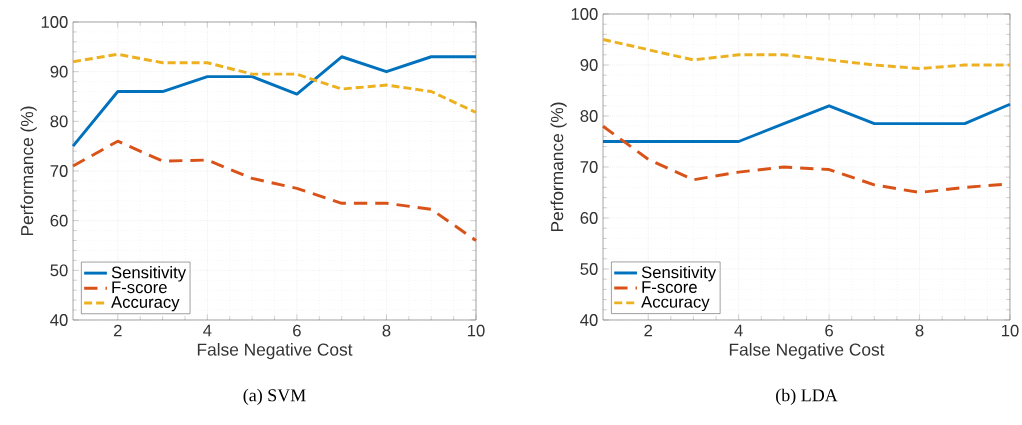 The width and height of the screenshot is (1022, 425). What do you see at coordinates (807, 397) in the screenshot?
I see `text: (b) LDA` at bounding box center [807, 397].